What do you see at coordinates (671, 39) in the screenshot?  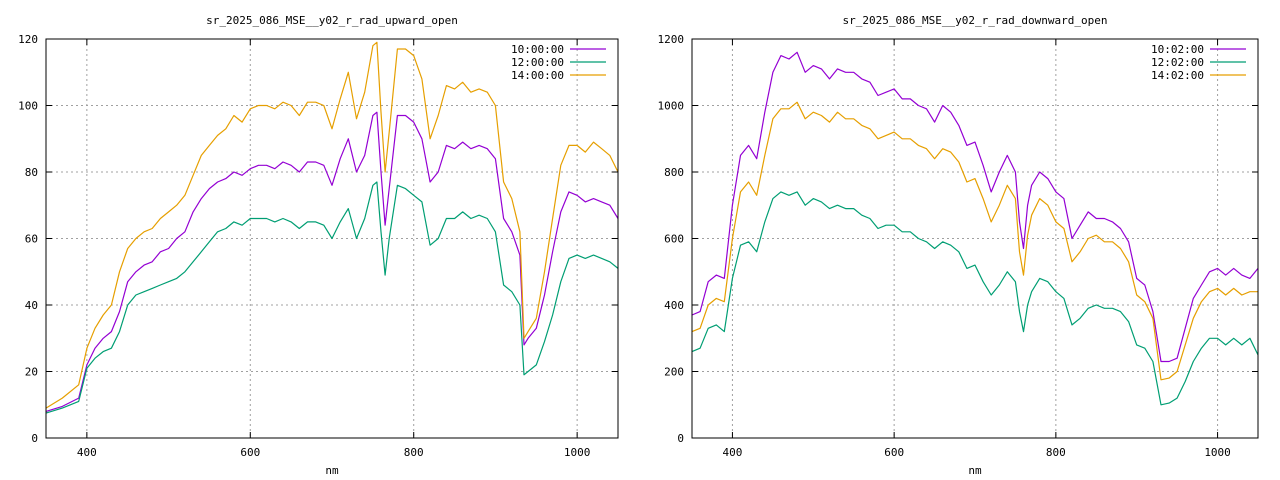 I see `y-tick-label: 1200` at bounding box center [671, 39].